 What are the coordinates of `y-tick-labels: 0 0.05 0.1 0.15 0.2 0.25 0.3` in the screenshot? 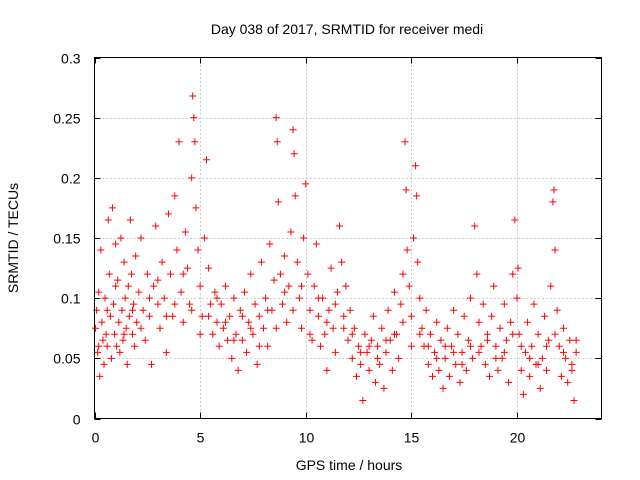 It's located at (66, 239).